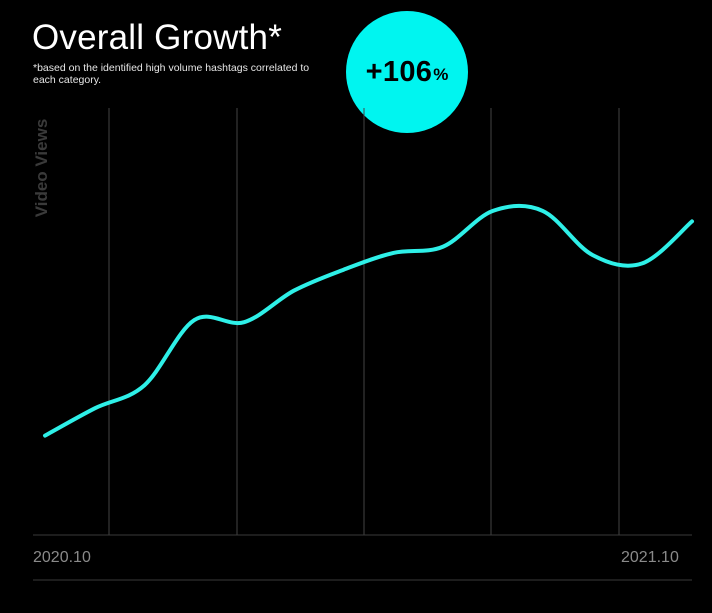 Image resolution: width=712 pixels, height=613 pixels. I want to click on growth-badge-value: +106, so click(399, 71).